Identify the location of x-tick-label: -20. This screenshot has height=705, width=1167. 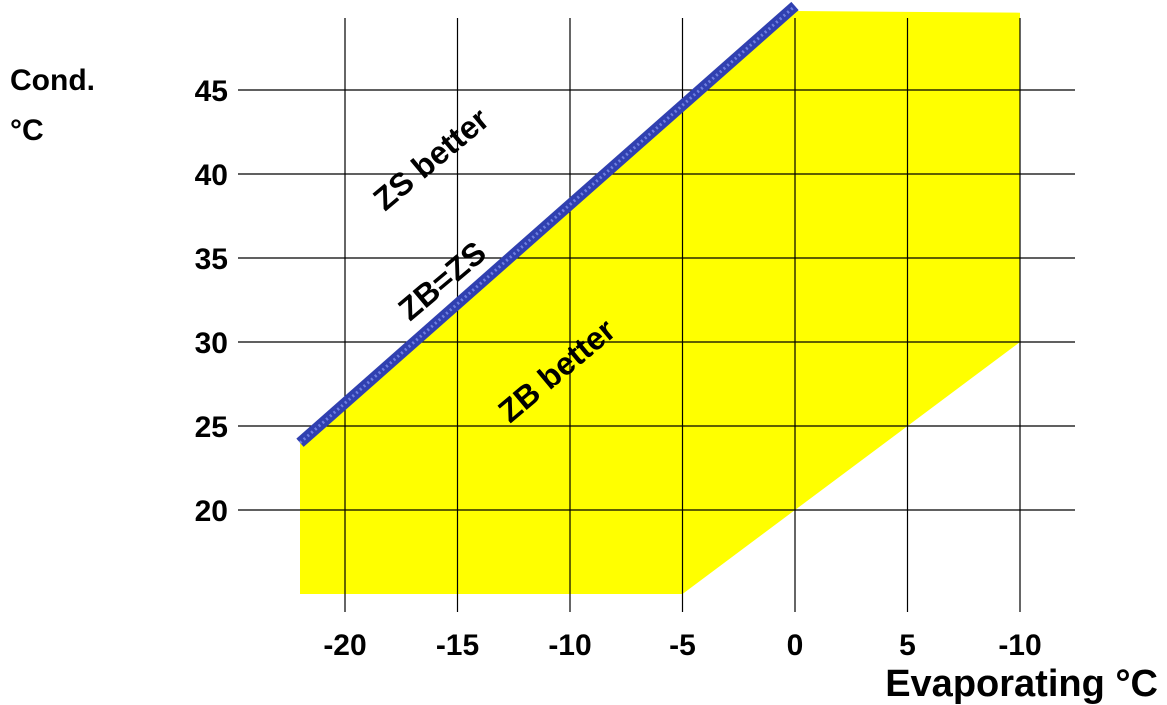
(344, 645).